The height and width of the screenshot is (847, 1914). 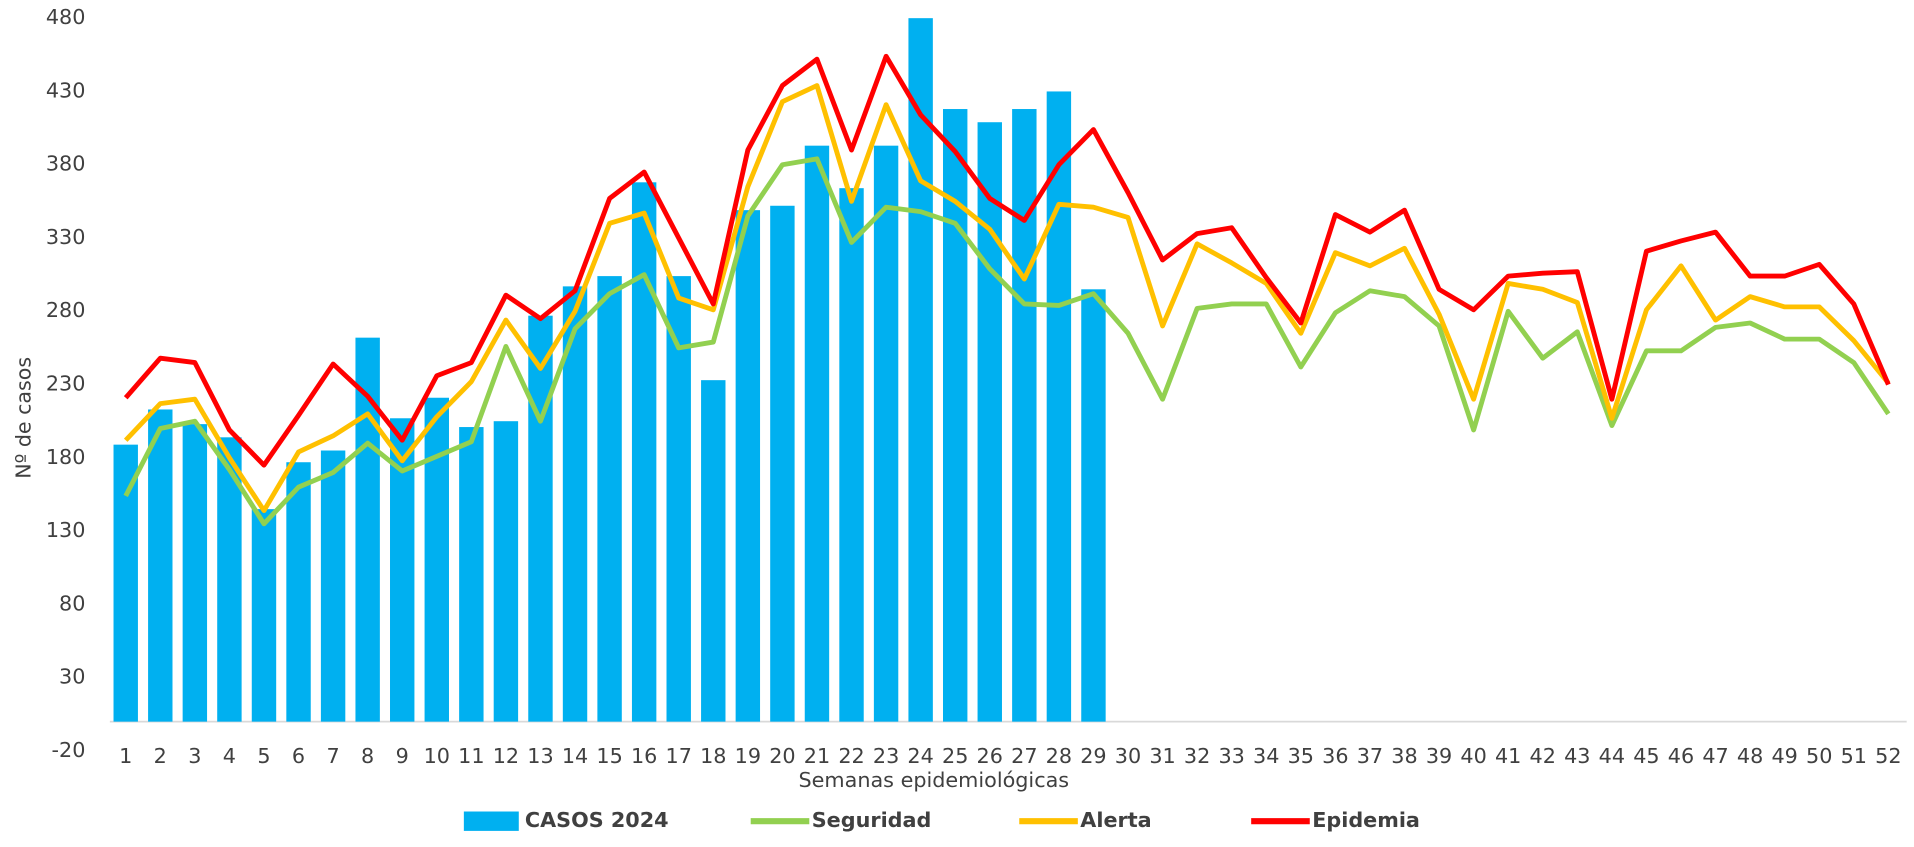 What do you see at coordinates (609, 756) in the screenshot?
I see `x-tick-label: 15` at bounding box center [609, 756].